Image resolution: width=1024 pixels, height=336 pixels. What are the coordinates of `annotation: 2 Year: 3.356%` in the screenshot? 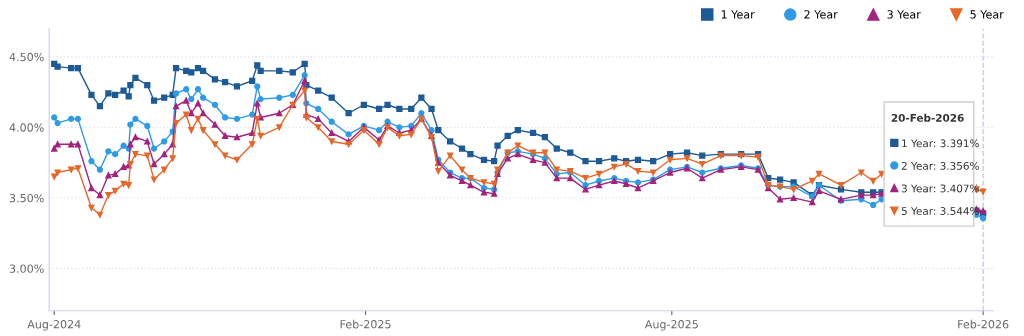 It's located at (940, 165).